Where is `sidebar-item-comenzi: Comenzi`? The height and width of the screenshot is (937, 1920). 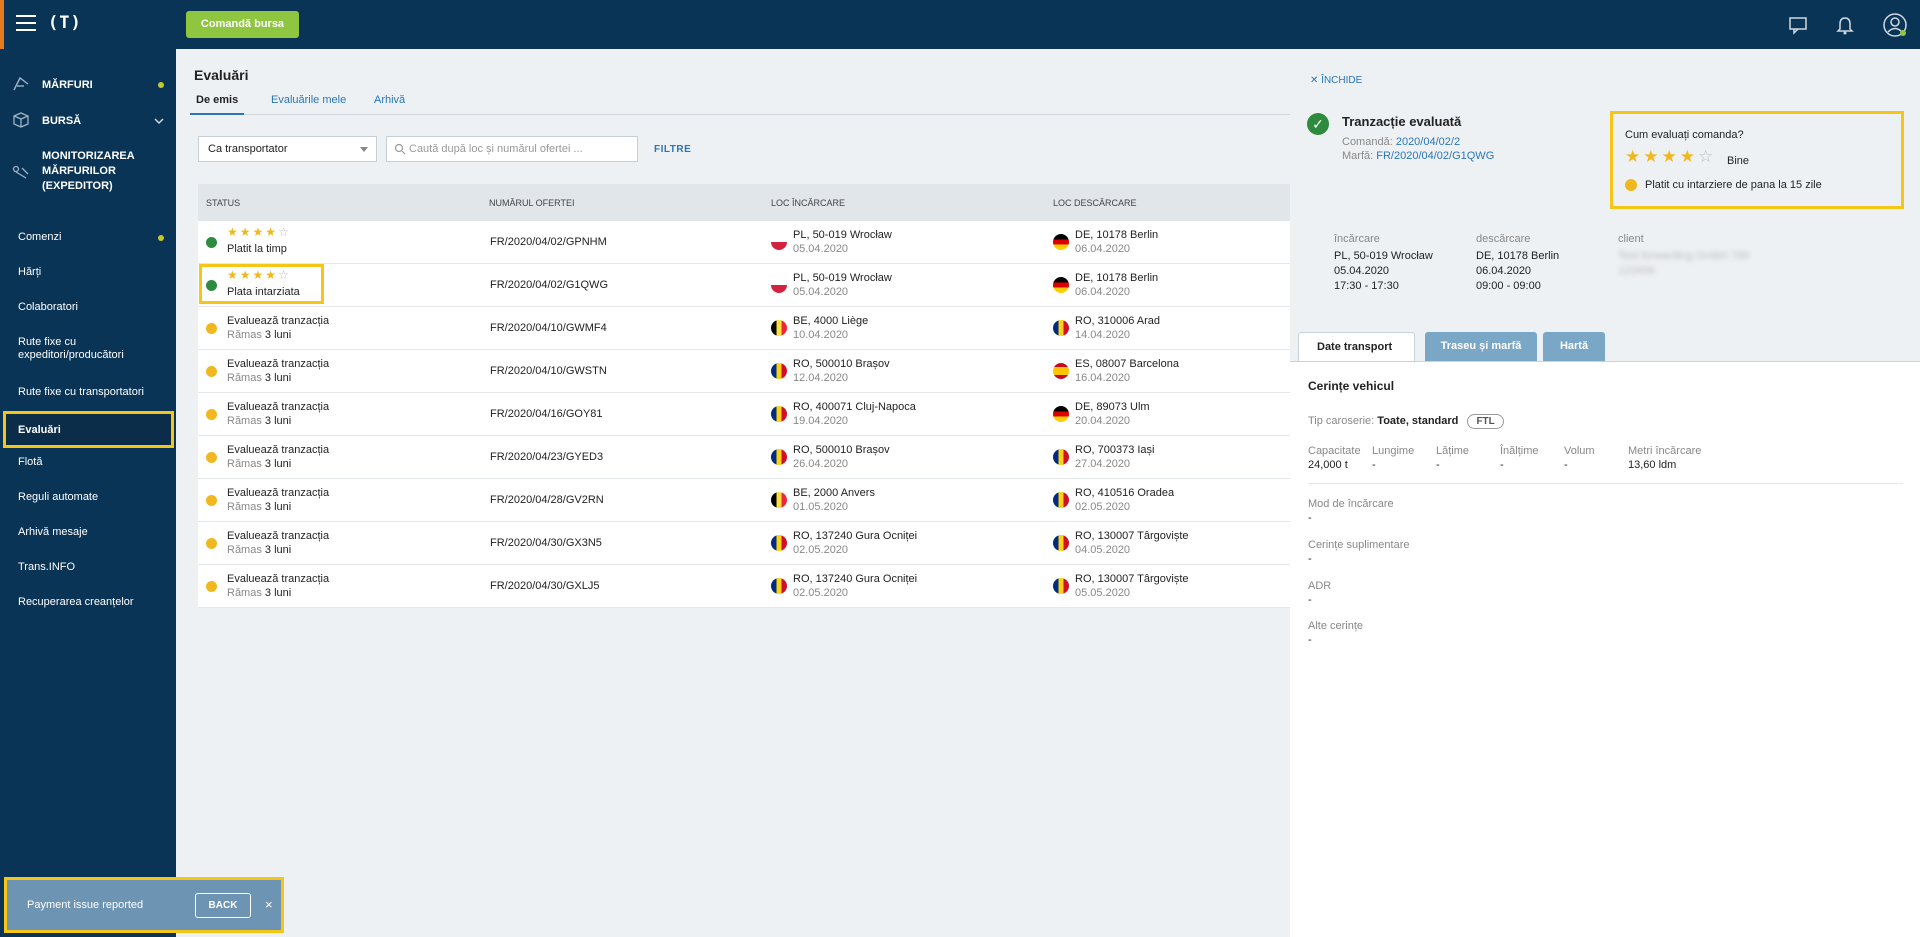
sidebar-item-comenzi: Comenzi is located at coordinates (88, 239).